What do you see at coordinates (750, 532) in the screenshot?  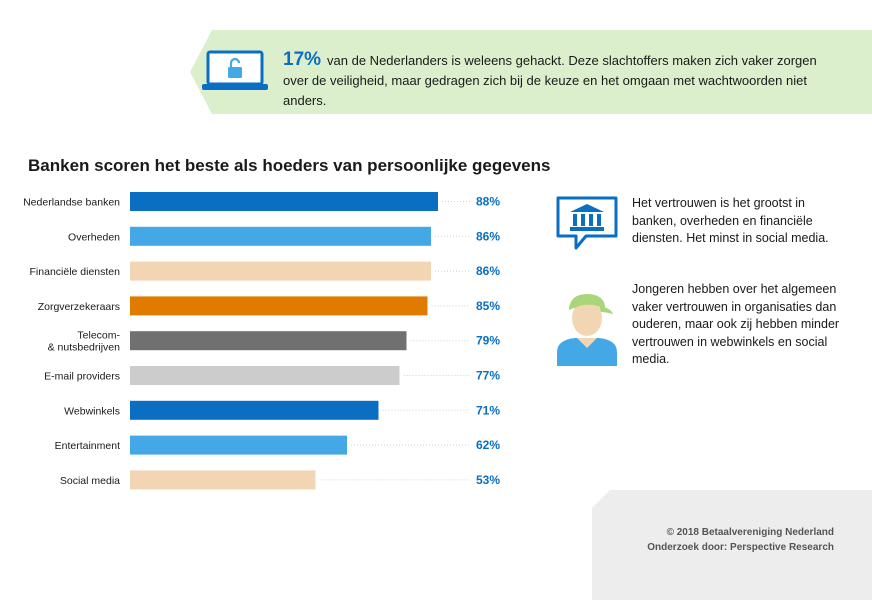 I see `copyright-text: © 2018 Betaalvereniging Nederland` at bounding box center [750, 532].